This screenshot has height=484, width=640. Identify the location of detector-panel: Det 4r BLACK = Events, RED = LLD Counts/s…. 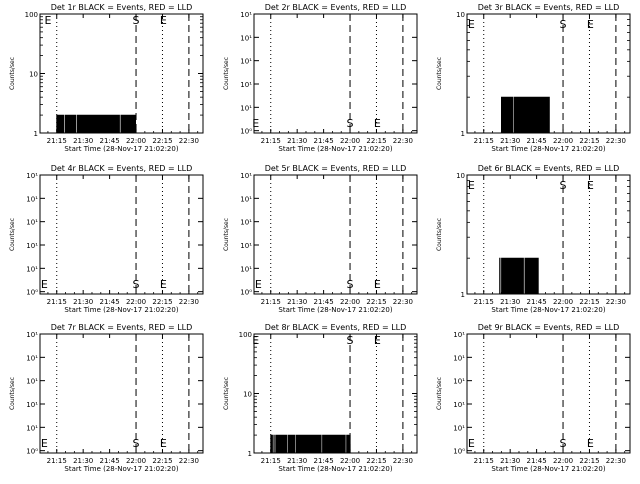
(106, 239).